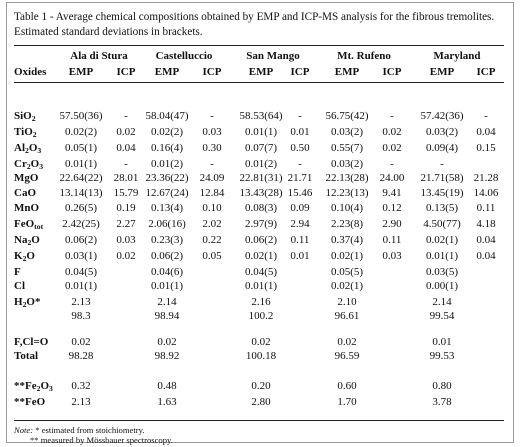 This screenshot has width=522, height=447. I want to click on emp-value: 21.71(58), so click(442, 178).